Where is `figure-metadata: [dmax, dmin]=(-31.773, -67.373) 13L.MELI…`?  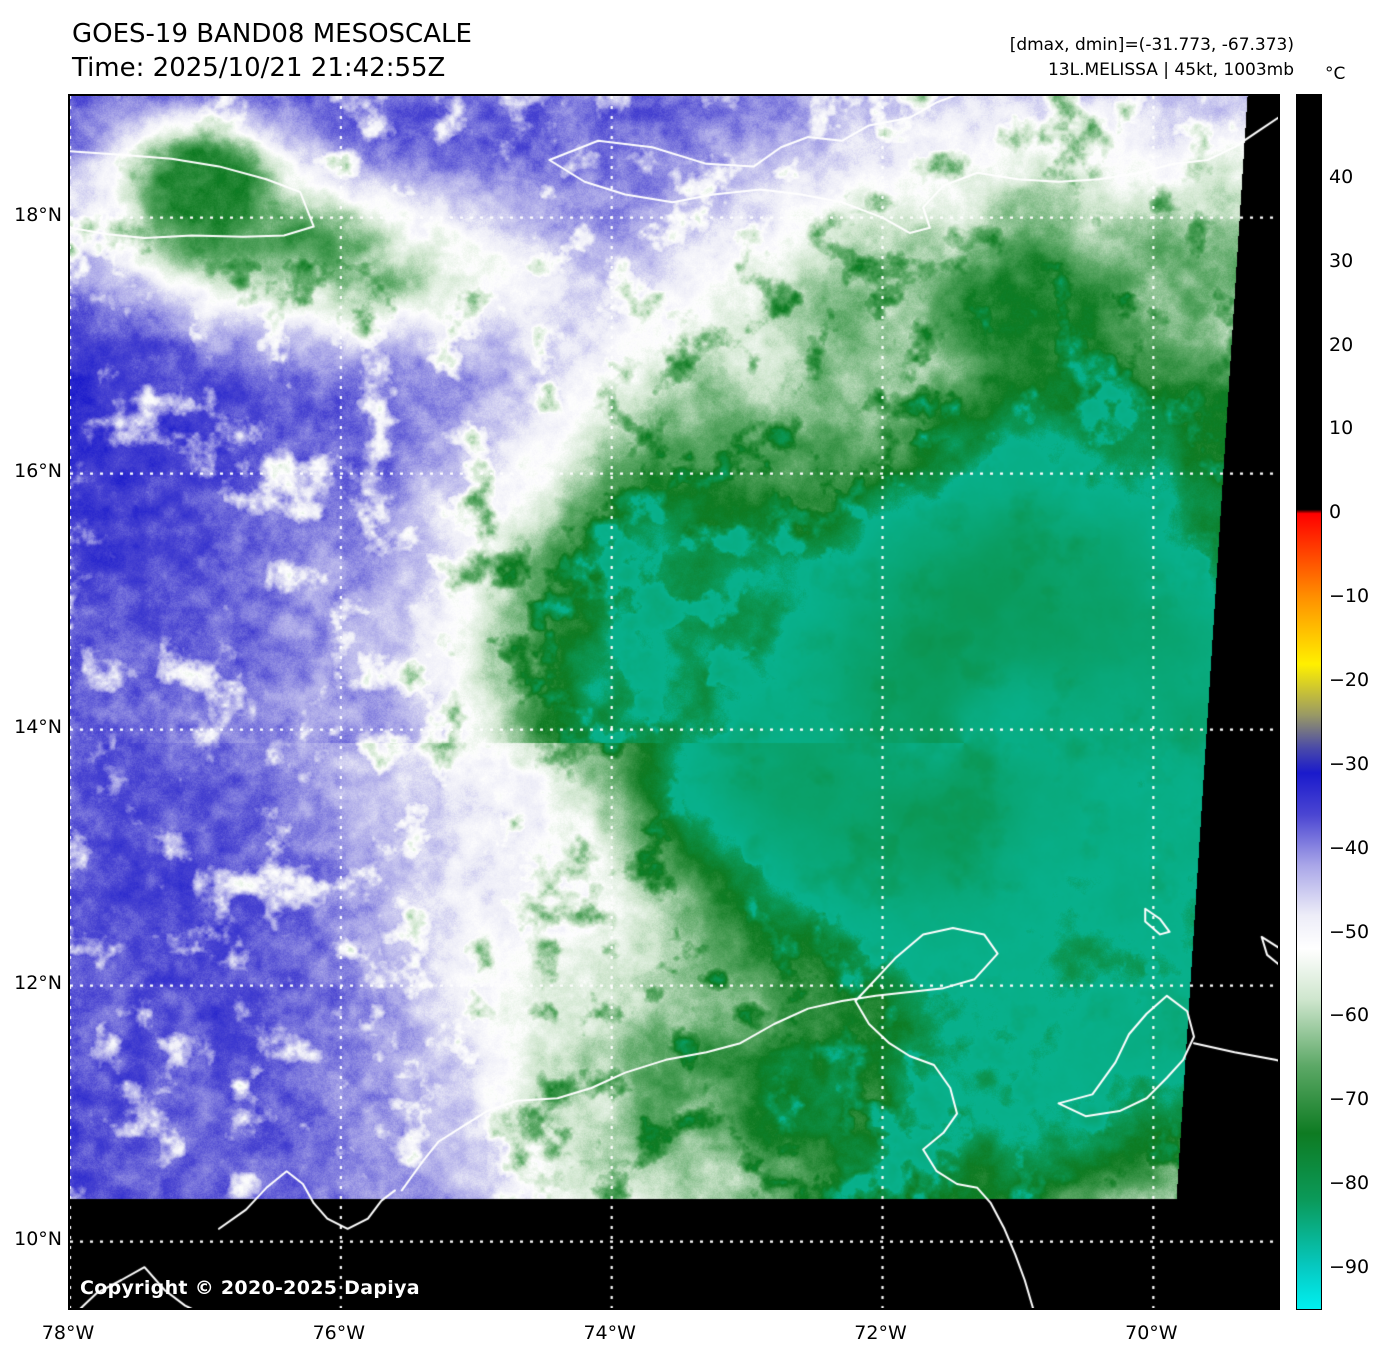 figure-metadata: [dmax, dmin]=(-31.773, -67.373) 13L.MELI… is located at coordinates (1152, 57).